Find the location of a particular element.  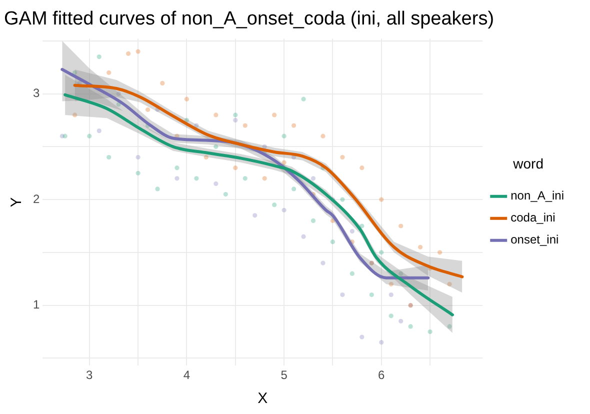

legend-label: coda_ini is located at coordinates (533, 217).